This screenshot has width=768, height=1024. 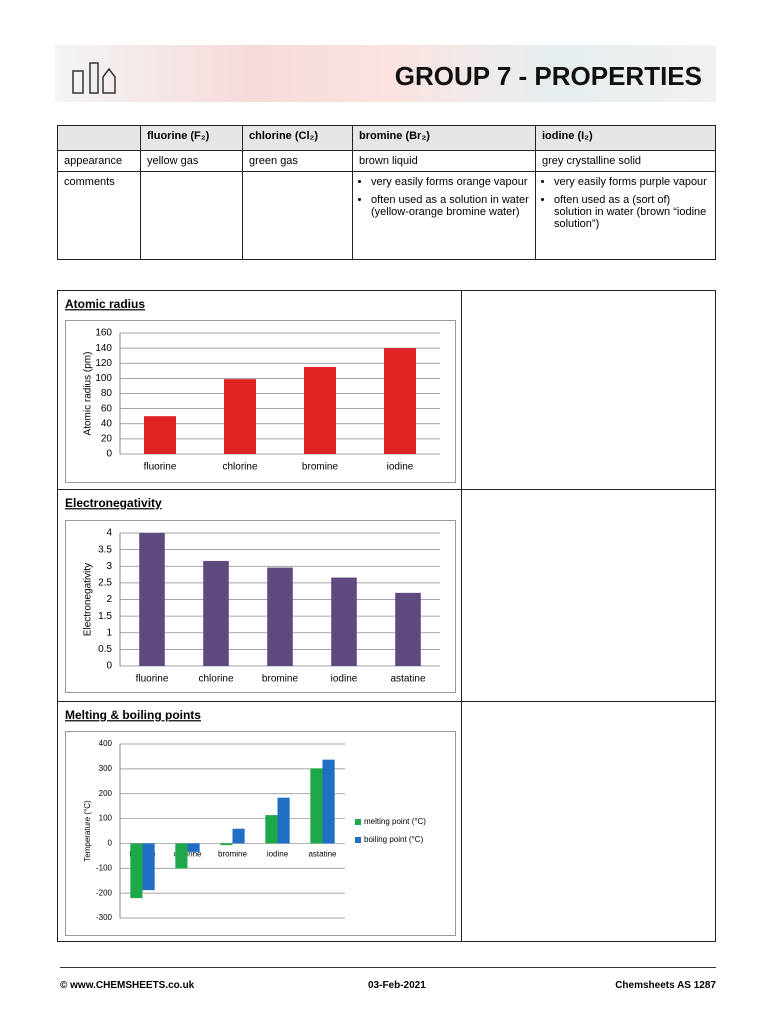 What do you see at coordinates (109, 566) in the screenshot?
I see `y-tick-label: 3` at bounding box center [109, 566].